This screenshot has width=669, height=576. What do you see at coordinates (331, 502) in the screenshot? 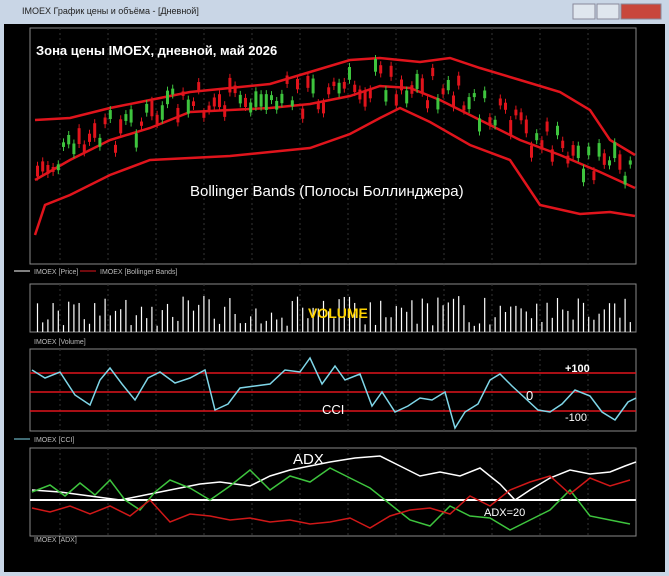
I see `minus-di-line` at bounding box center [331, 502].